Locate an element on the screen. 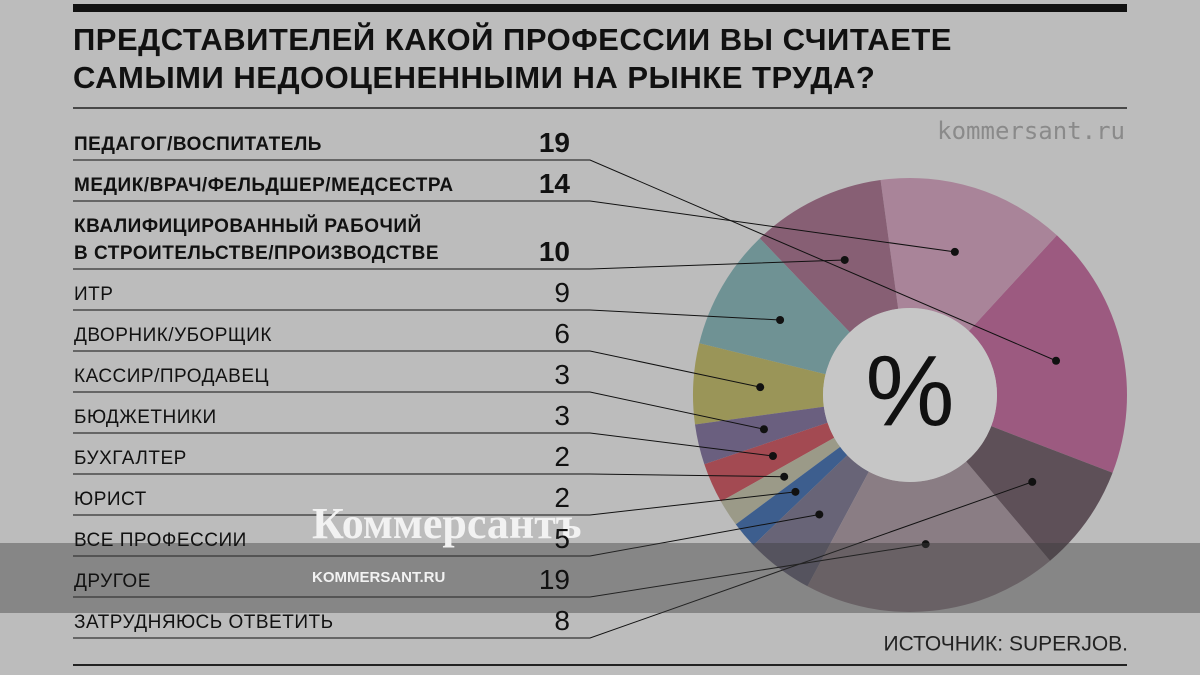 The height and width of the screenshot is (675, 1200). value-label: 5 is located at coordinates (562, 538).